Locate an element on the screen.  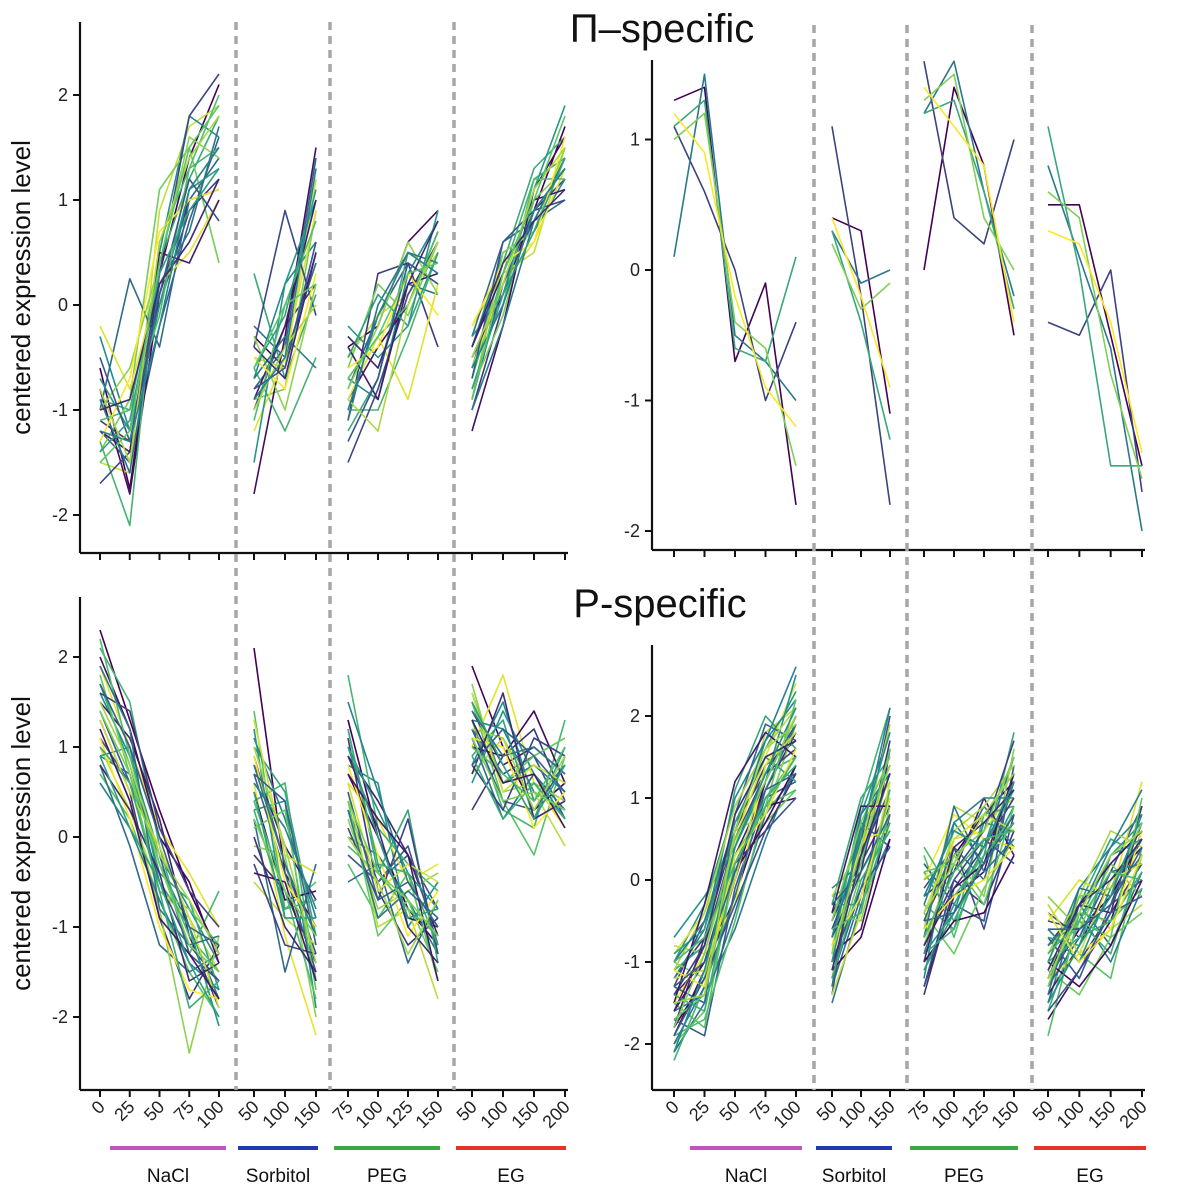
section-title-pi-specific: Π–specific is located at coordinates (662, 29).